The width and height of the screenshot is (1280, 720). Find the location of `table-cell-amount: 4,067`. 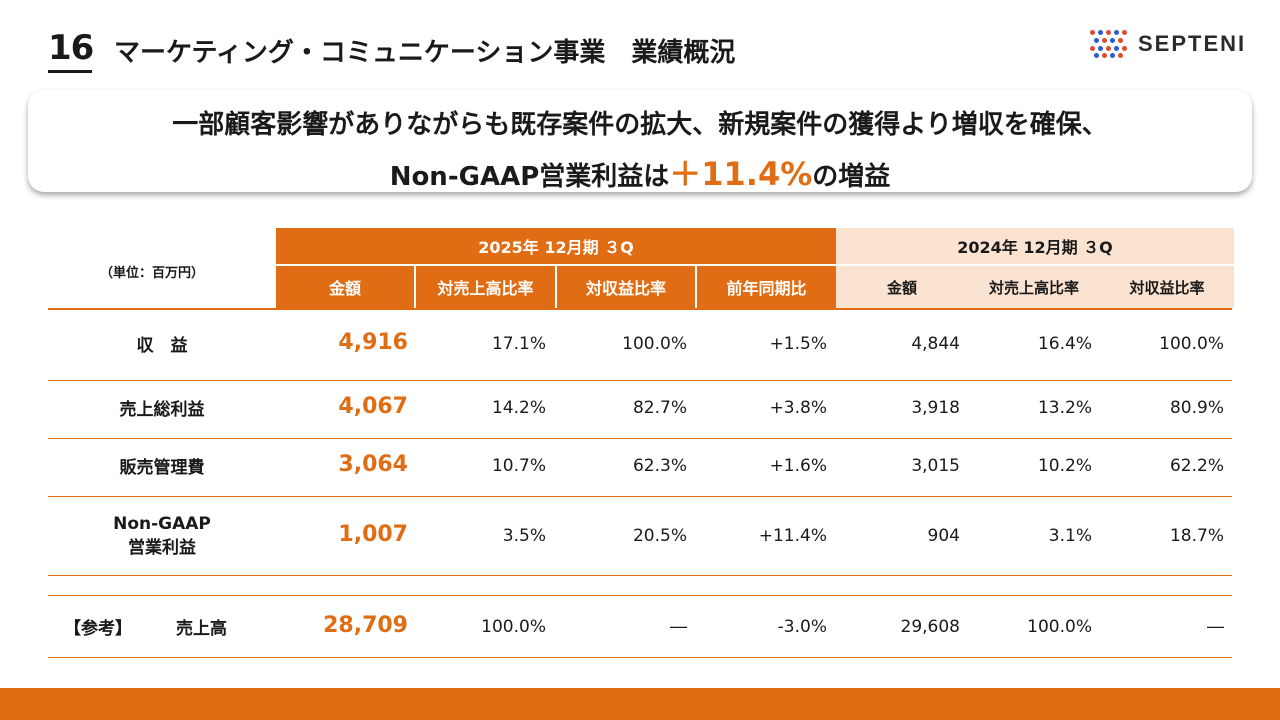

table-cell-amount: 4,067 is located at coordinates (373, 406).